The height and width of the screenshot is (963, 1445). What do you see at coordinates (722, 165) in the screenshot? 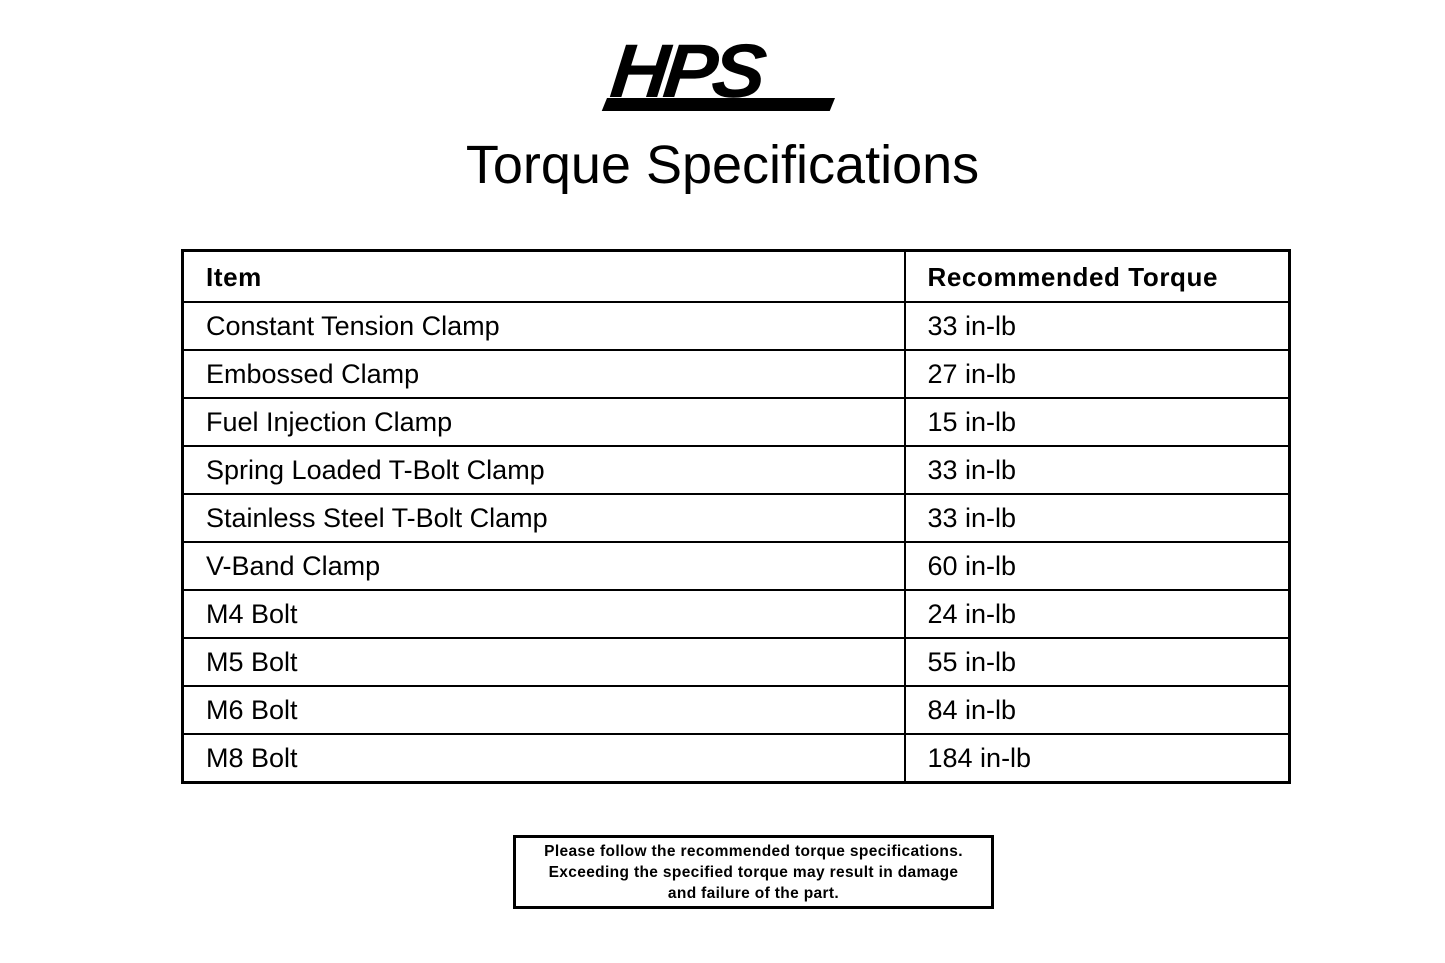
I see `page-title: Torque Specifications` at bounding box center [722, 165].